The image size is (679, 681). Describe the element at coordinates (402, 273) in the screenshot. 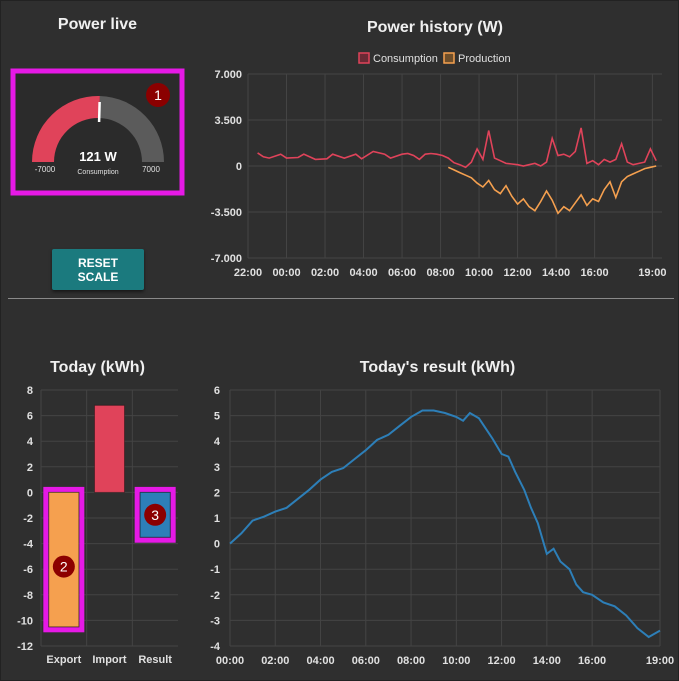

I see `history-x-tick-label: 06:00` at that location.